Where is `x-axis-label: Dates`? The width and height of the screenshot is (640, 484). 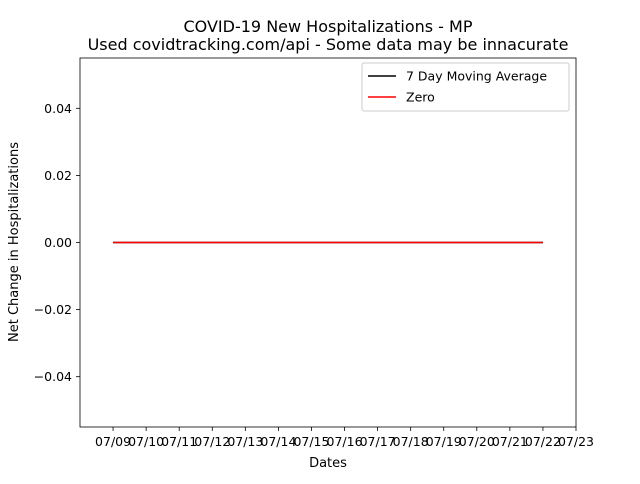
x-axis-label: Dates is located at coordinates (328, 463).